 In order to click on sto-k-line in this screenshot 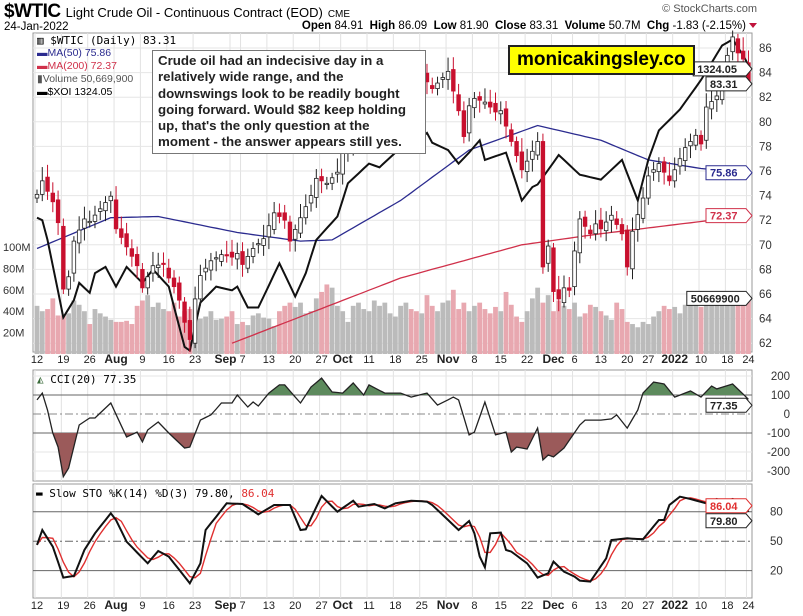, I will do `click(393, 540)`.